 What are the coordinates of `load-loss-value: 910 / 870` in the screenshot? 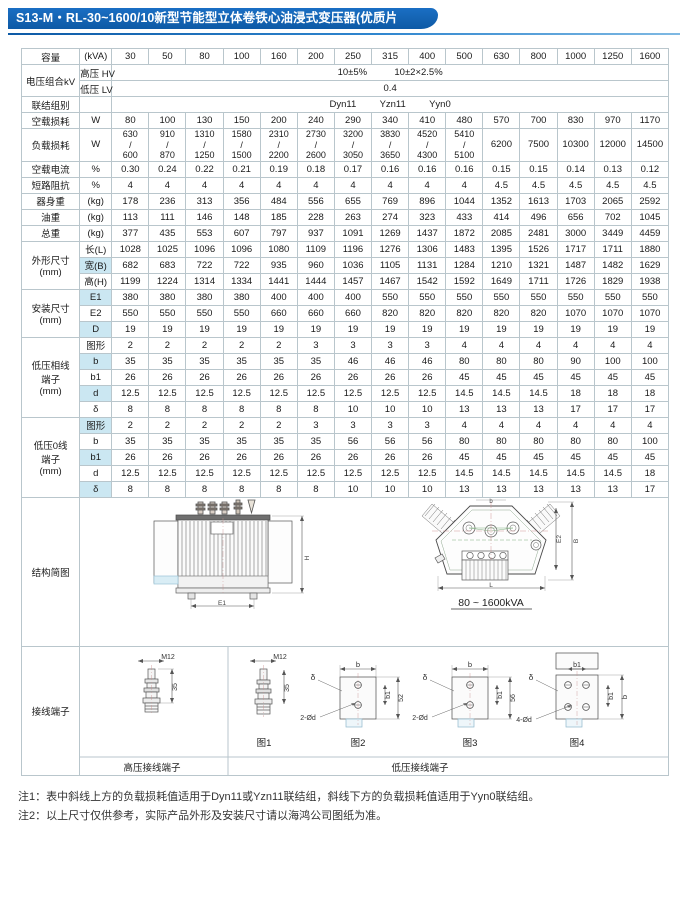 It's located at (167, 145).